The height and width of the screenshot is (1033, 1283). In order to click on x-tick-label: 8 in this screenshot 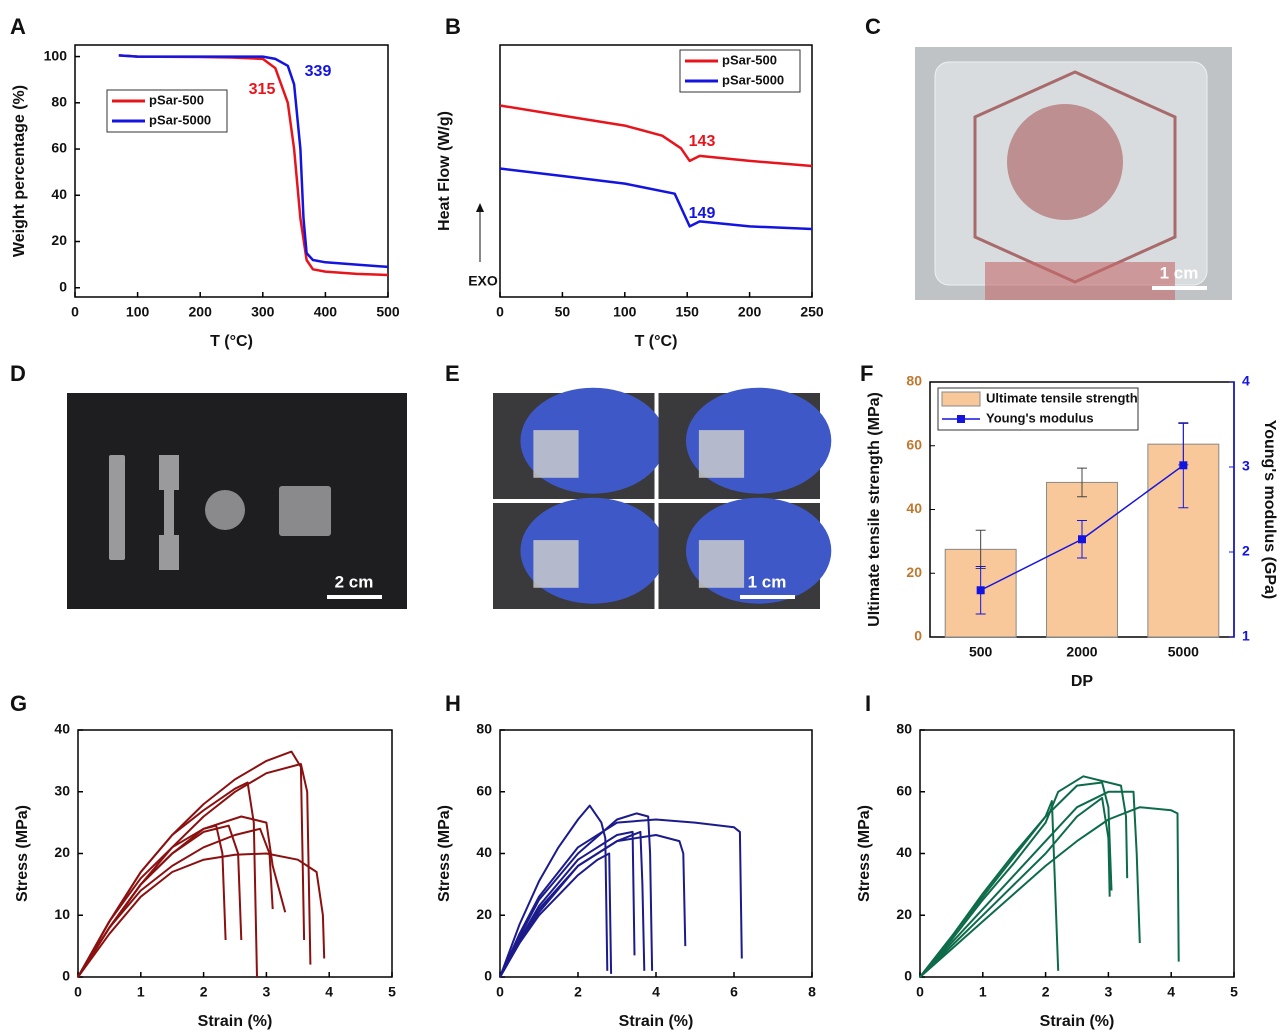, I will do `click(812, 992)`.